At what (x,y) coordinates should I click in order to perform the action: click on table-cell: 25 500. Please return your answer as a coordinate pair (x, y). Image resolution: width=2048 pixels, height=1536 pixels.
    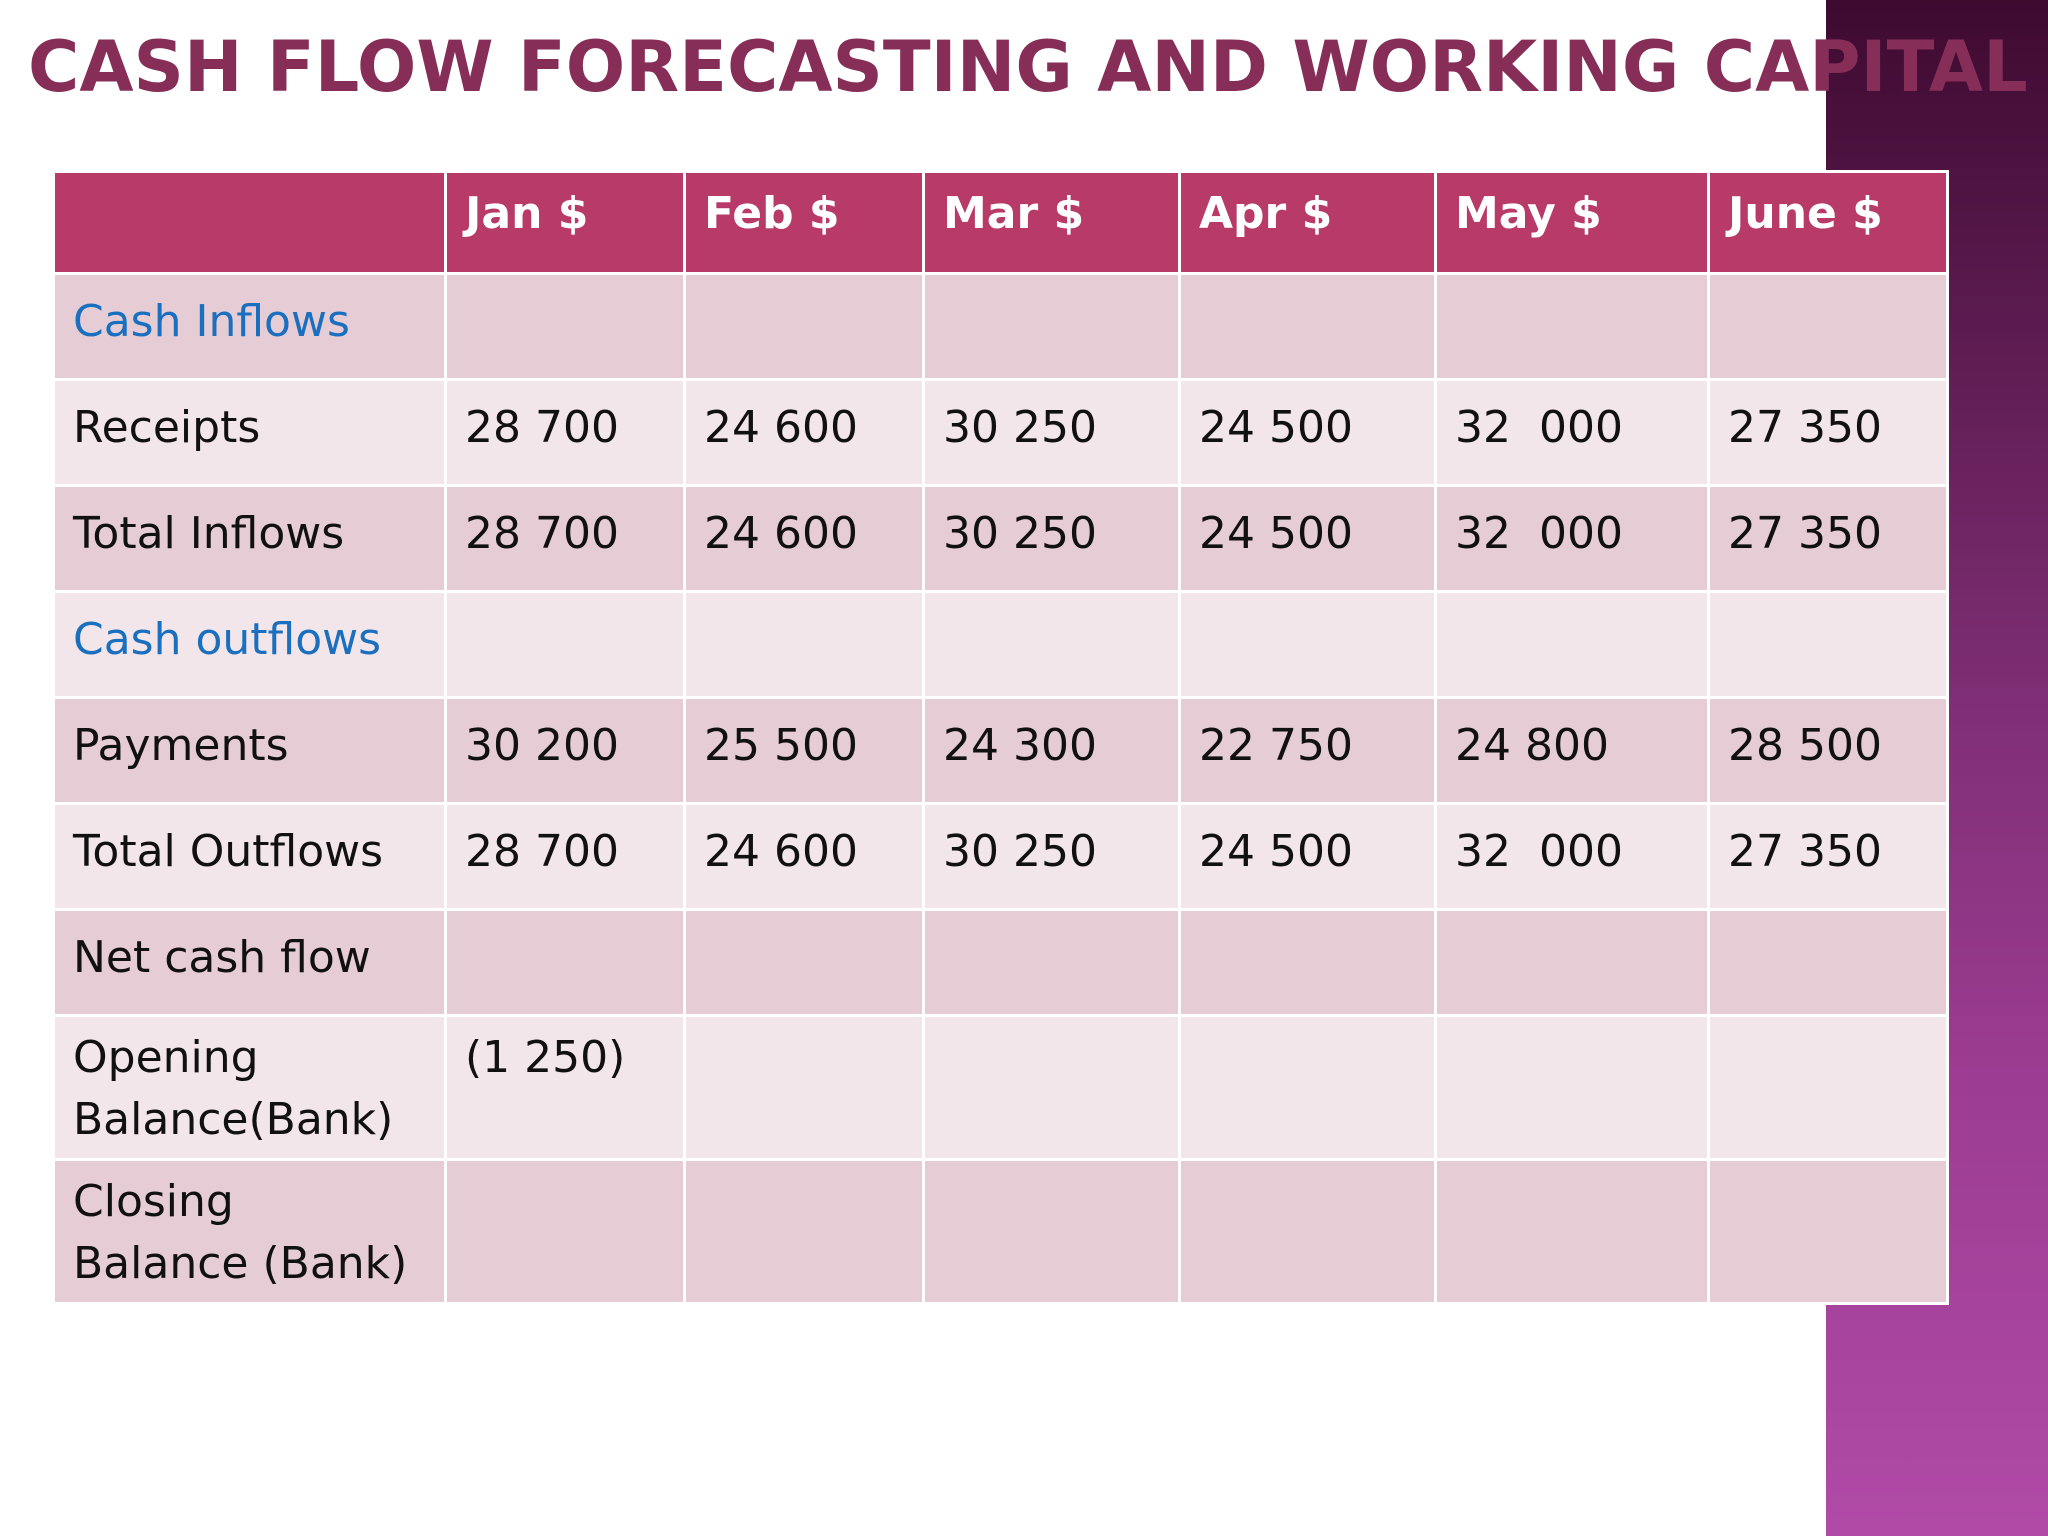
    Looking at the image, I should click on (804, 750).